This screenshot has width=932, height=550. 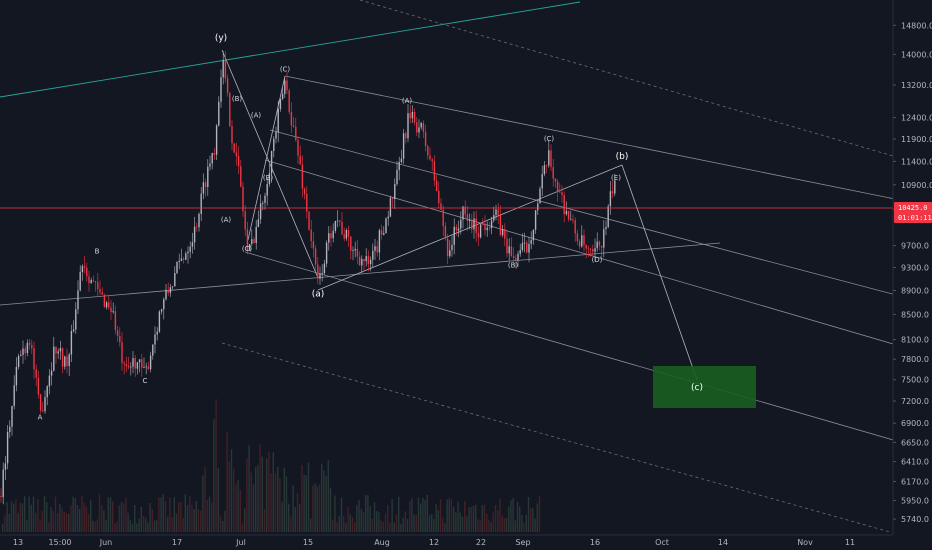 What do you see at coordinates (915, 218) in the screenshot?
I see `current-price-countdown: 01:01:11` at bounding box center [915, 218].